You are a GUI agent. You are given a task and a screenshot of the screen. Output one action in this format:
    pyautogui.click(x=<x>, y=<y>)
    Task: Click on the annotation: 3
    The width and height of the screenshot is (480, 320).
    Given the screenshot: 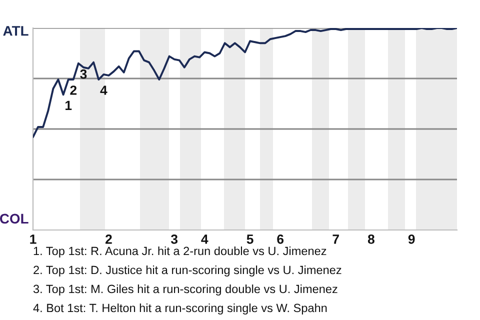 What is the action you would take?
    pyautogui.click(x=83, y=74)
    